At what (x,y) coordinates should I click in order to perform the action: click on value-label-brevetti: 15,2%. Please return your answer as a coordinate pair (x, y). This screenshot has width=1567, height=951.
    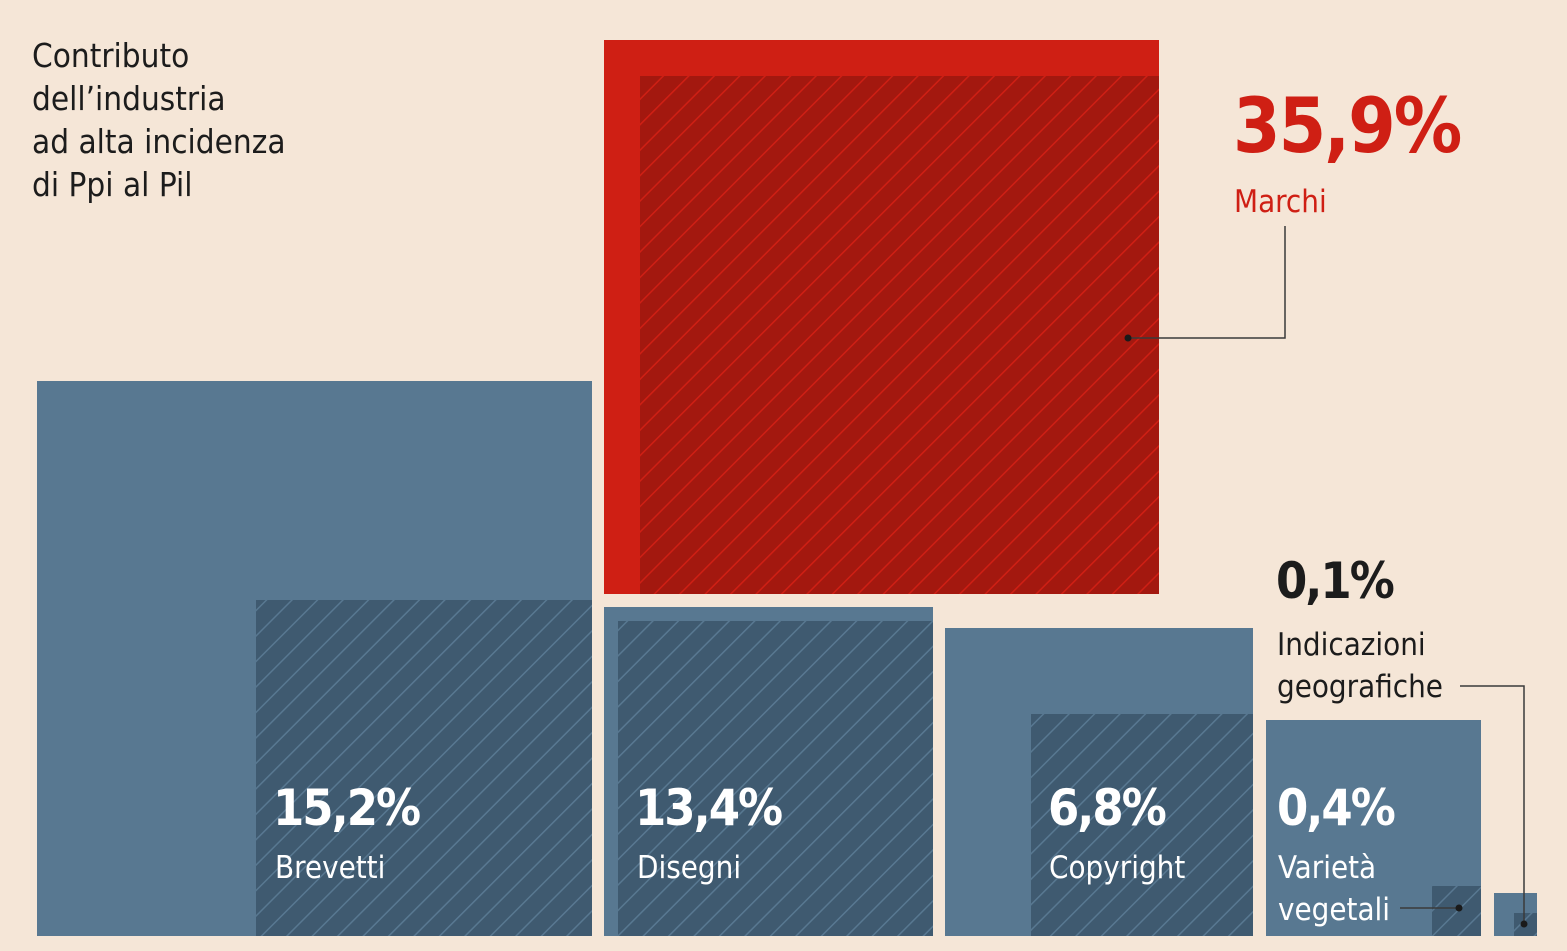
    Looking at the image, I should click on (346, 808).